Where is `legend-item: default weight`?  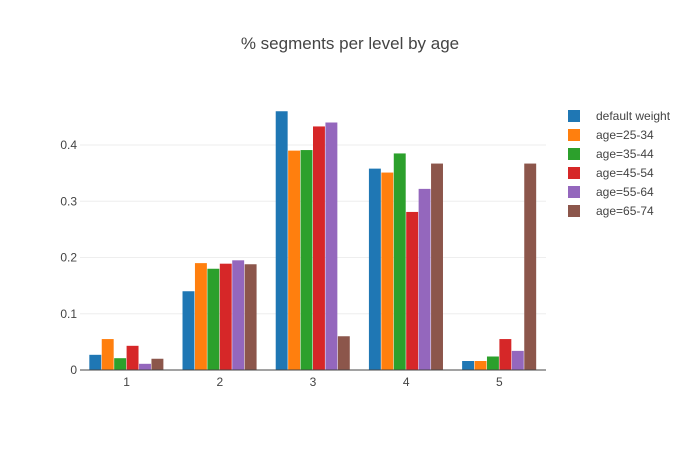 legend-item: default weight is located at coordinates (619, 115).